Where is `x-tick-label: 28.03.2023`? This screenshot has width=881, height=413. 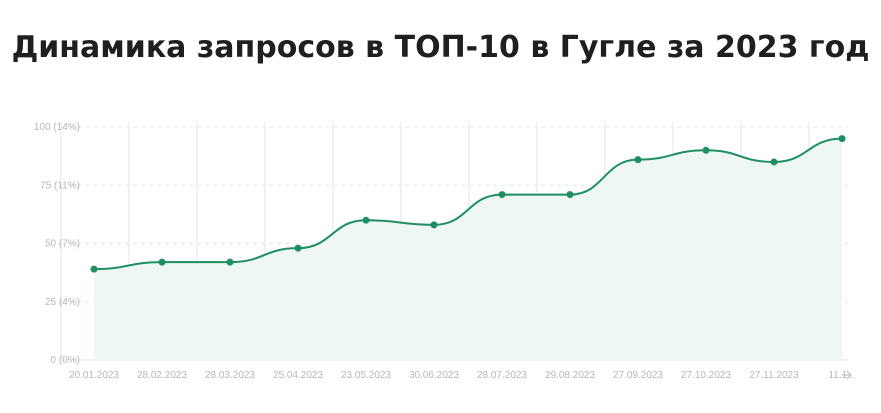
x-tick-label: 28.03.2023 is located at coordinates (230, 375).